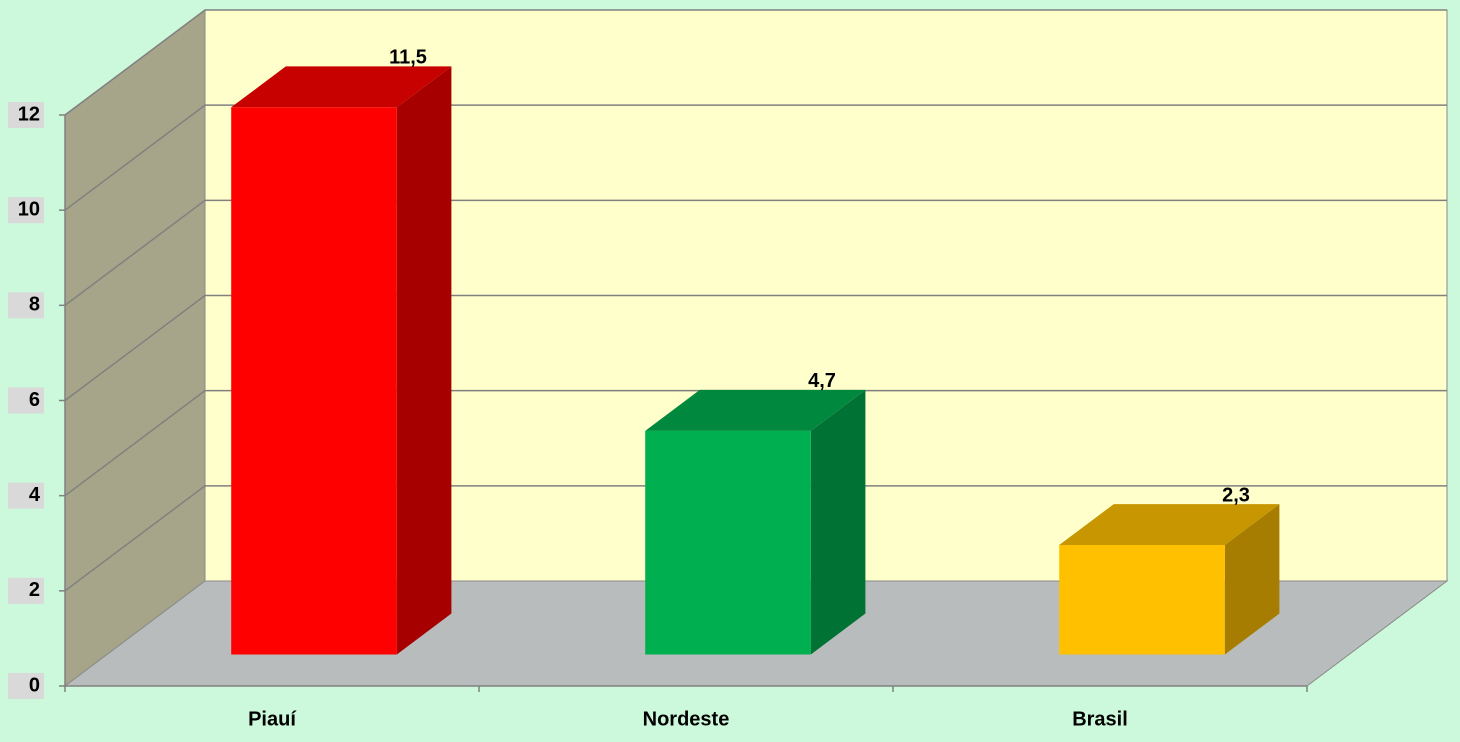 Image resolution: width=1460 pixels, height=742 pixels. I want to click on value-label: 4,7, so click(822, 381).